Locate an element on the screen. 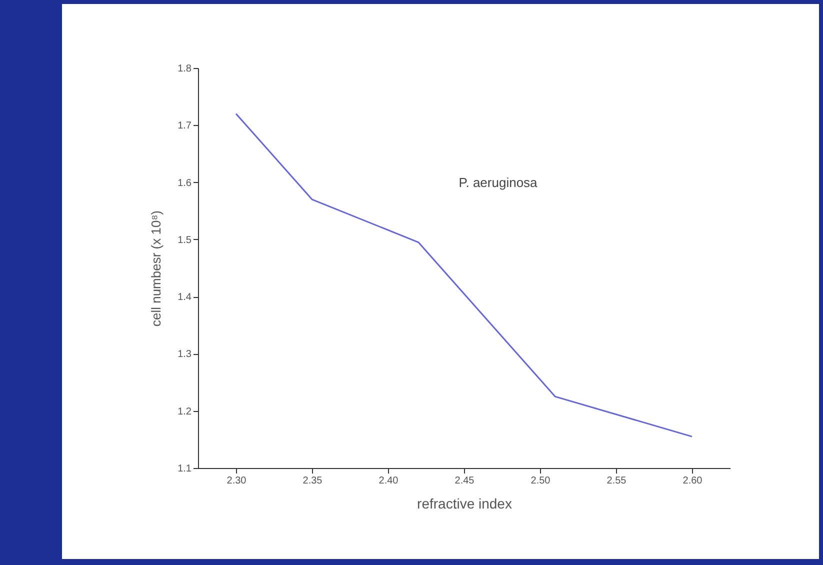 The width and height of the screenshot is (823, 565). text: P. aeruginosa is located at coordinates (498, 182).